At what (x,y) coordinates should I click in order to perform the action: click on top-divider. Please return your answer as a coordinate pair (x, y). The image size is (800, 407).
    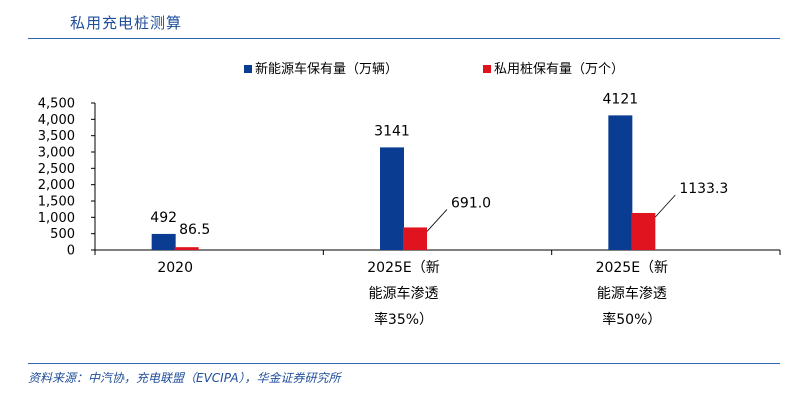
    Looking at the image, I should click on (404, 38).